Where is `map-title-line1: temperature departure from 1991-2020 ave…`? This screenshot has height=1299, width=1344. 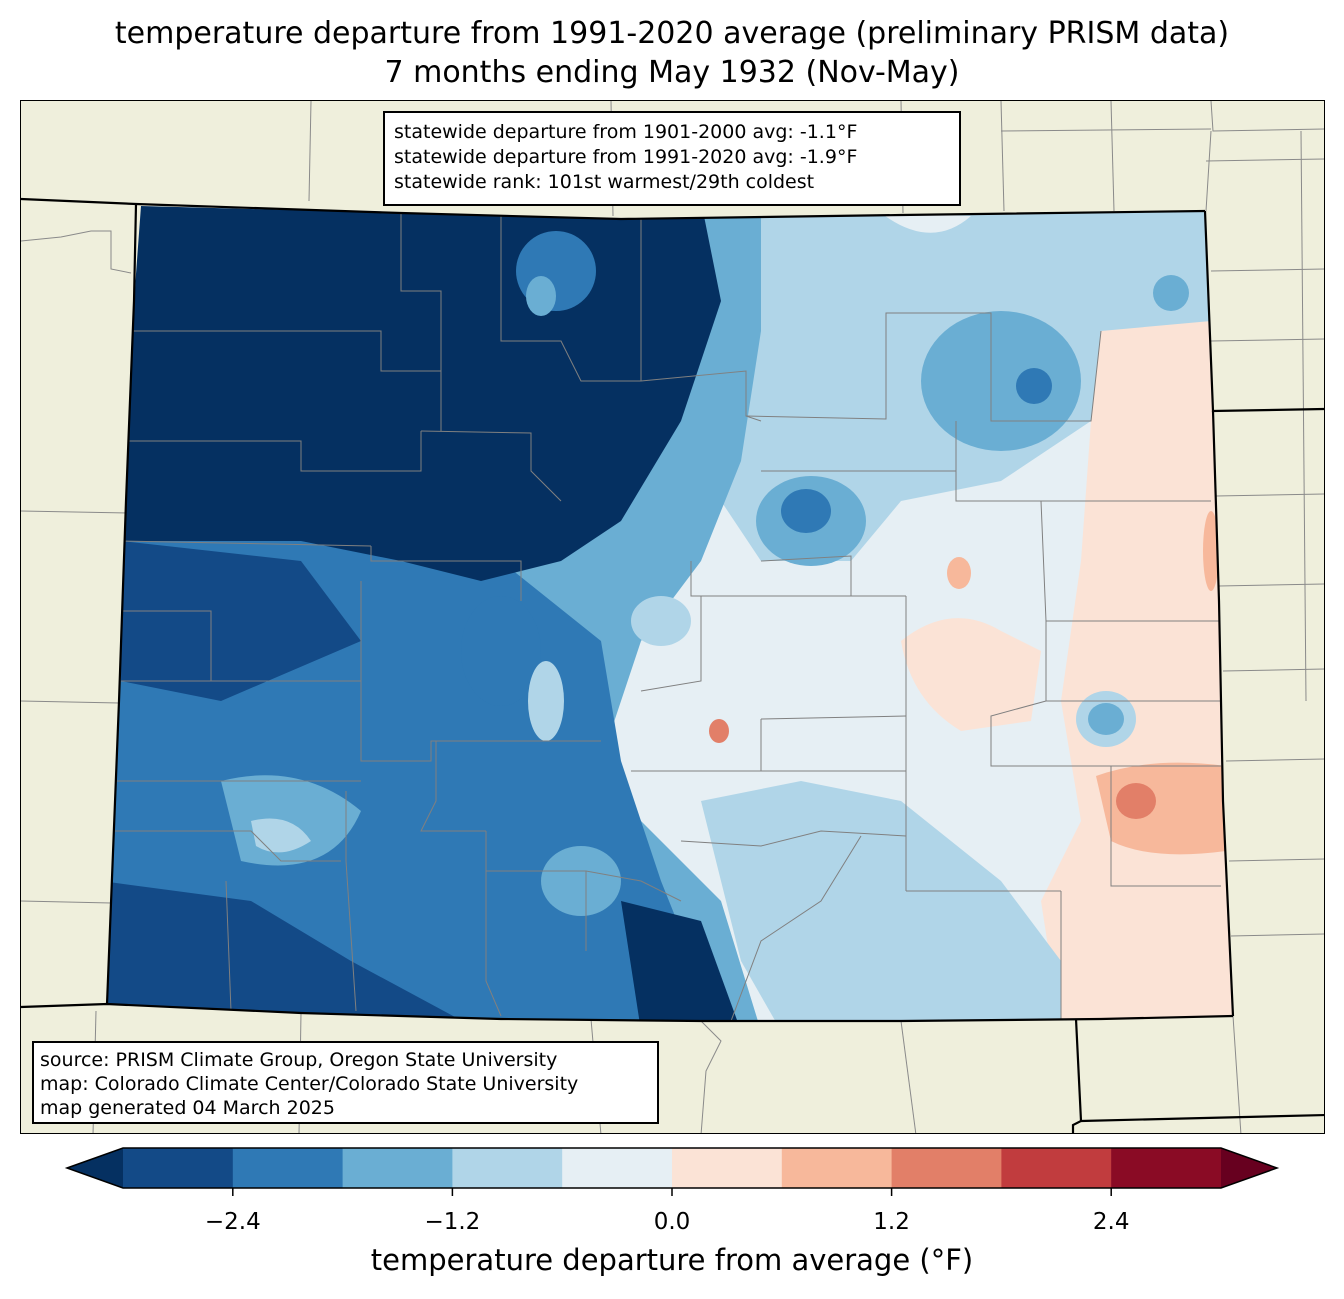 map-title-line1: temperature departure from 1991-2020 ave… is located at coordinates (672, 33).